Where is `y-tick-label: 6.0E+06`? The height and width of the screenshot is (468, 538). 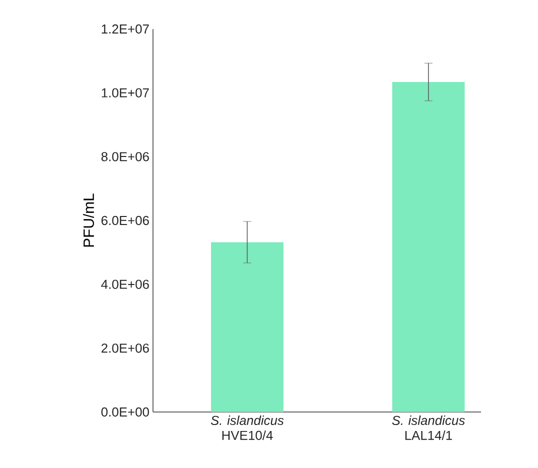 y-tick-label: 6.0E+06 is located at coordinates (125, 221).